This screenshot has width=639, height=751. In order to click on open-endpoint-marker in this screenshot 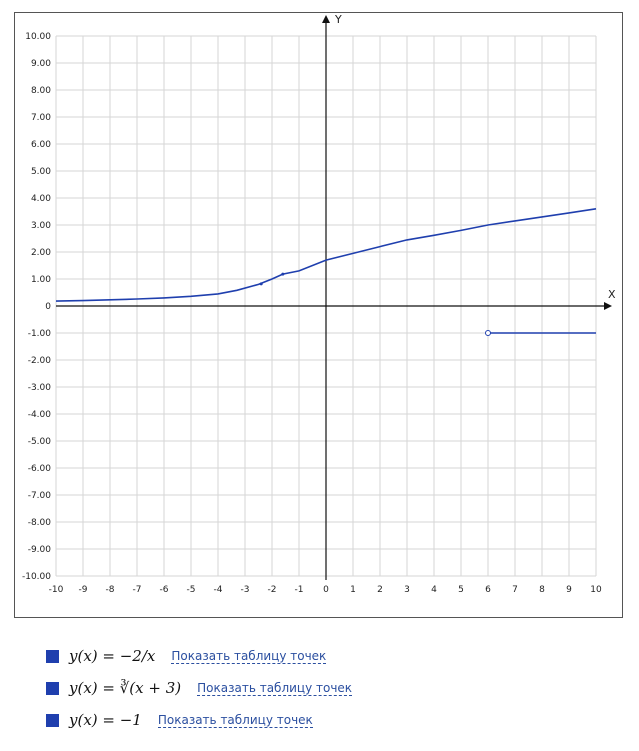, I will do `click(488, 333)`.